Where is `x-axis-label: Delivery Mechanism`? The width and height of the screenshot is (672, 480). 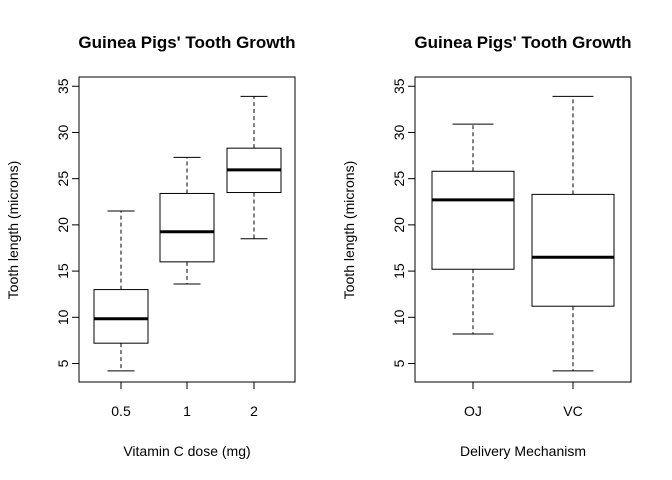 x-axis-label: Delivery Mechanism is located at coordinates (523, 451).